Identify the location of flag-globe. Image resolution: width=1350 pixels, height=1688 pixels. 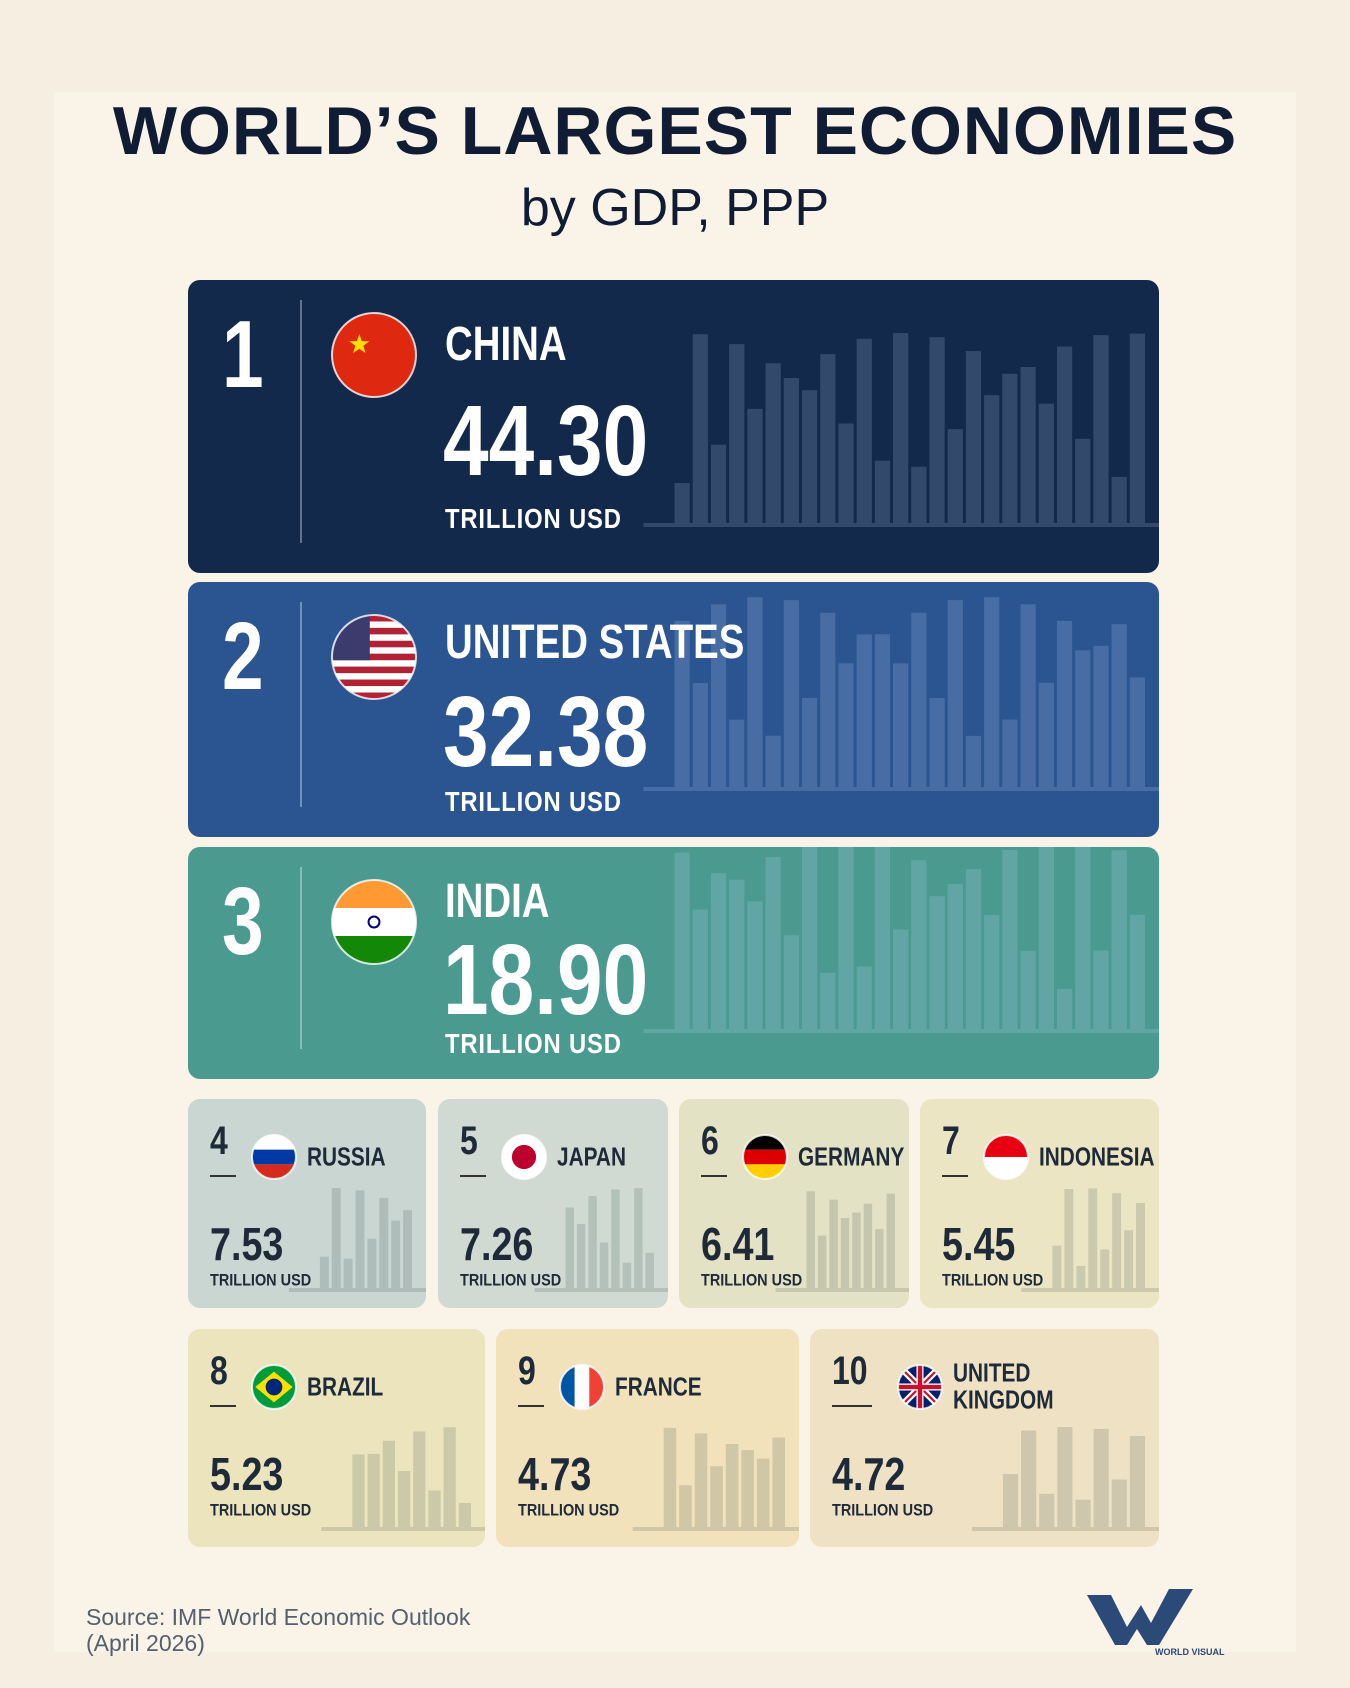
(274, 1387).